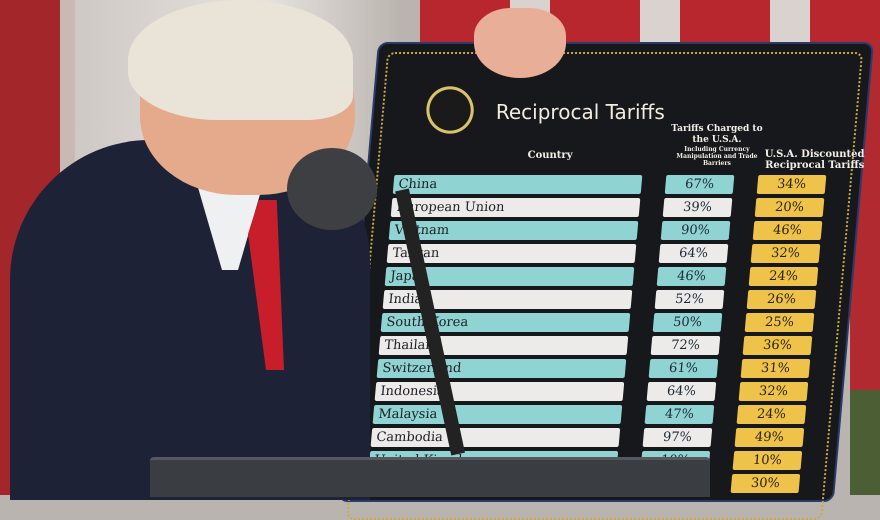  Describe the element at coordinates (683, 368) in the screenshot. I see `charged-cell: 61%` at that location.